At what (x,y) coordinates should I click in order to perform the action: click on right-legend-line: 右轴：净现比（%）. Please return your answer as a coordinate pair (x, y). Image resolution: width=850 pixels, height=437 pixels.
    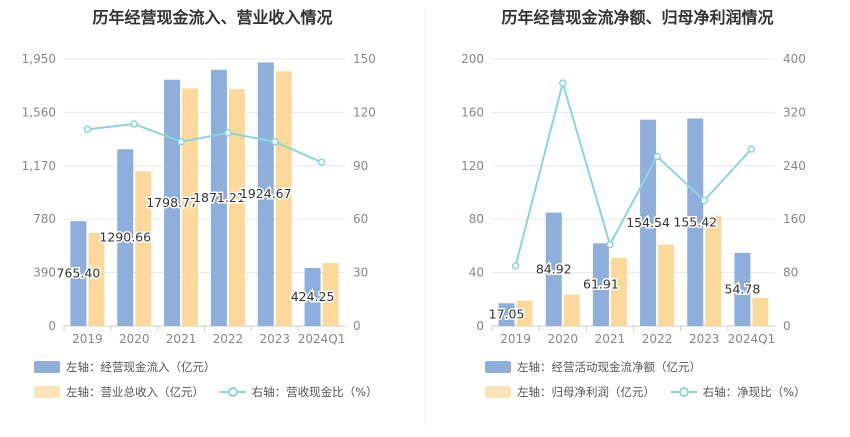
    Looking at the image, I should click on (738, 392).